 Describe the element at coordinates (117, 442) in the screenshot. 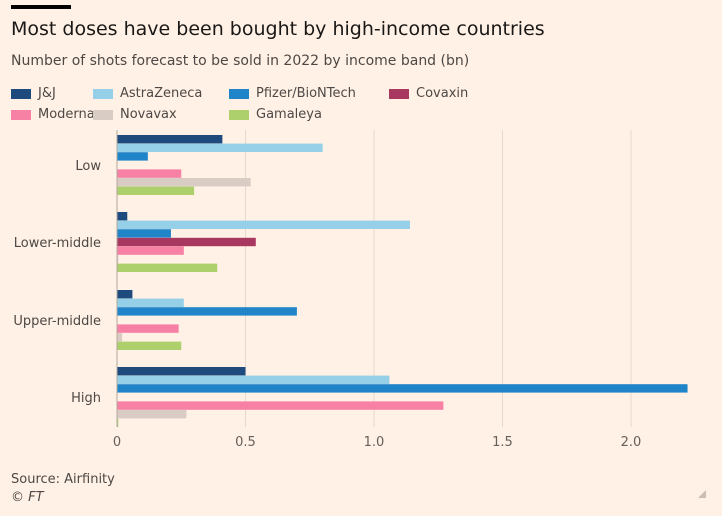

I see `x-tick-label: 0` at that location.